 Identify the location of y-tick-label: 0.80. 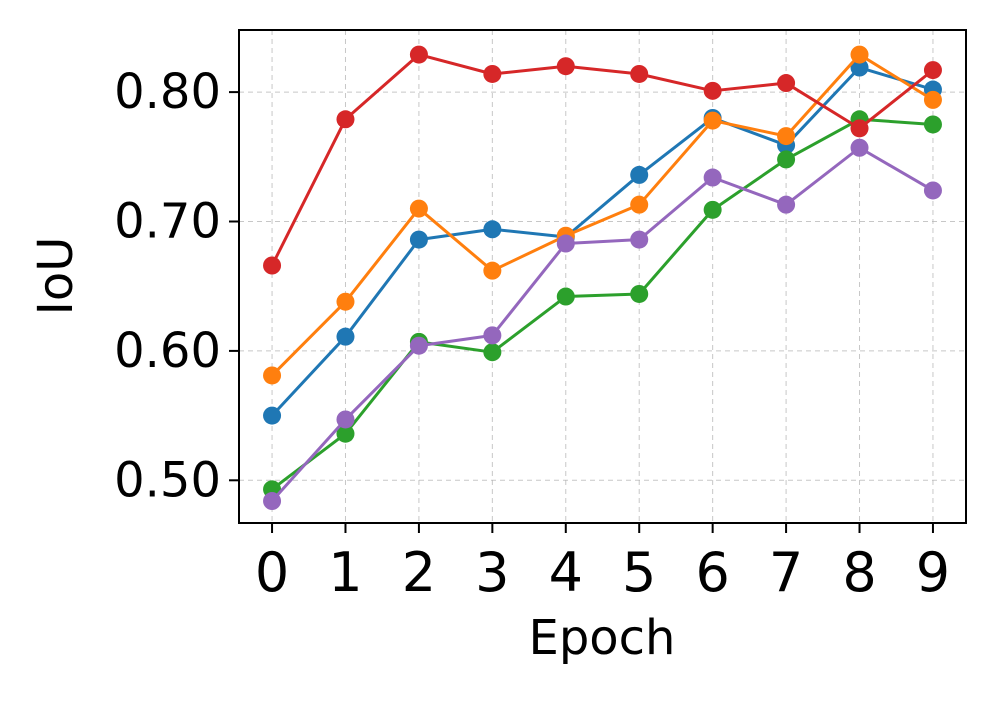
(167, 92).